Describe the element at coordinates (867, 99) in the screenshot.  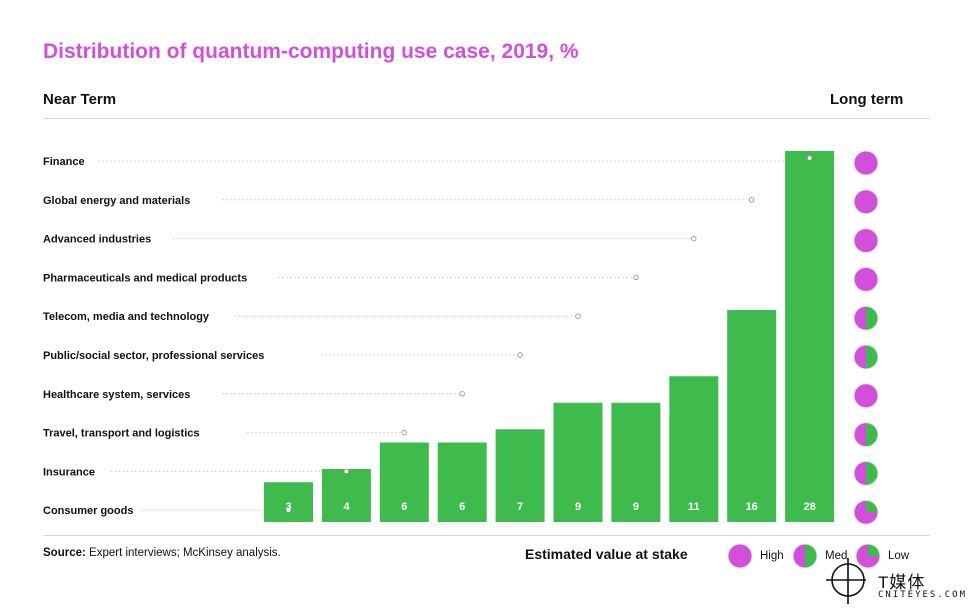
I see `long-term-label: Long term` at that location.